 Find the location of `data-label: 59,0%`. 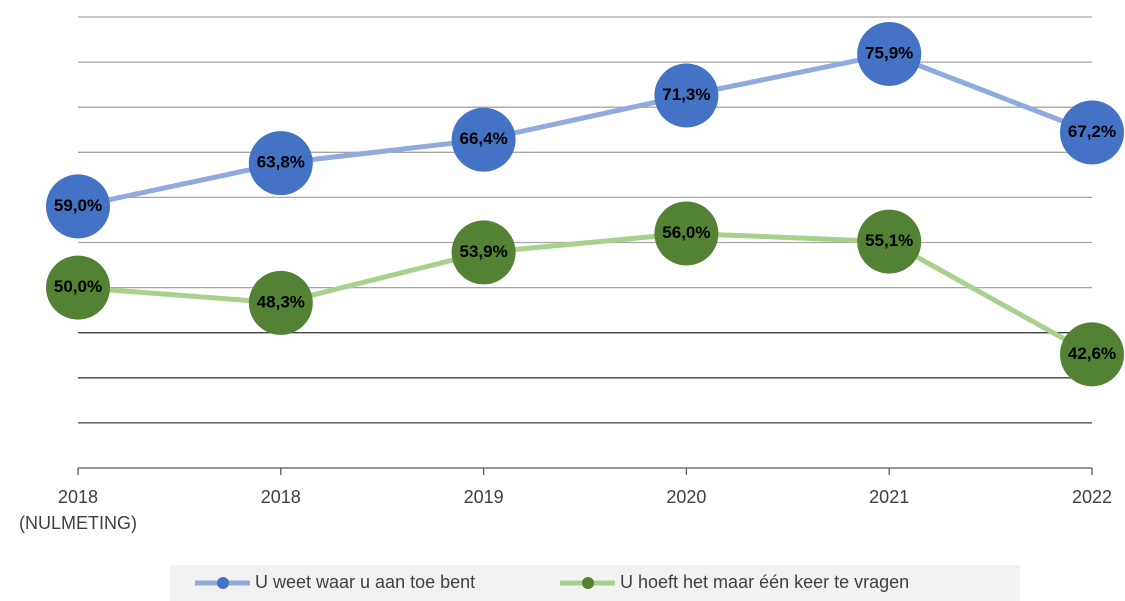

data-label: 59,0% is located at coordinates (78, 205).